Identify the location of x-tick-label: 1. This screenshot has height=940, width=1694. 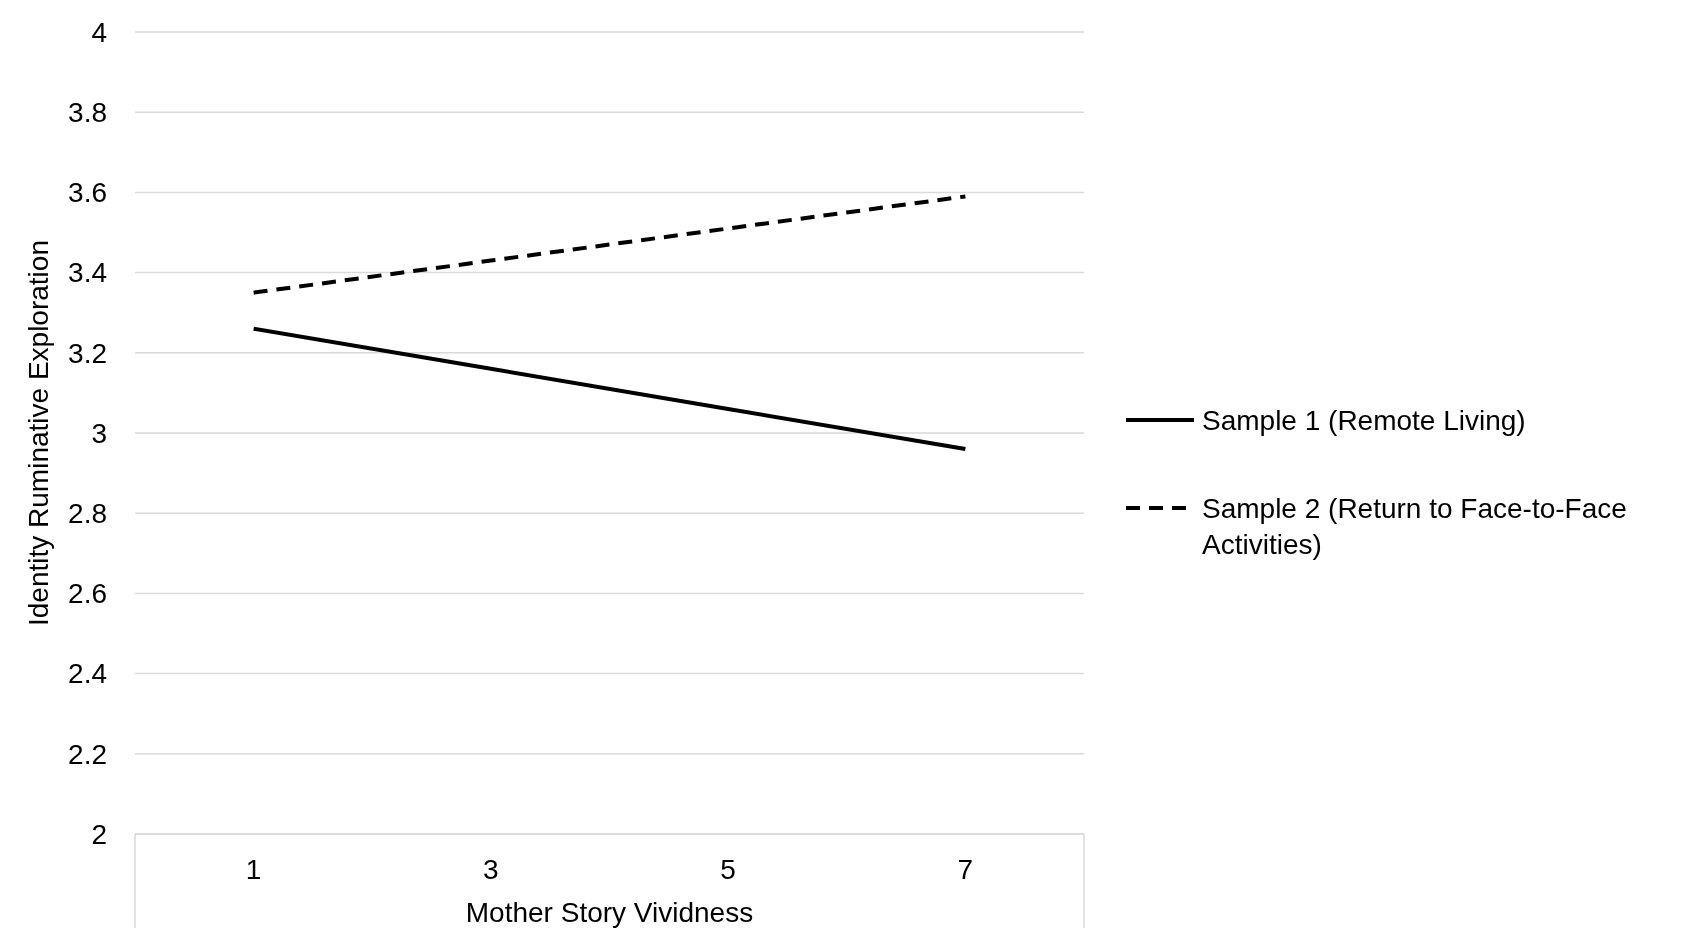
(253, 869).